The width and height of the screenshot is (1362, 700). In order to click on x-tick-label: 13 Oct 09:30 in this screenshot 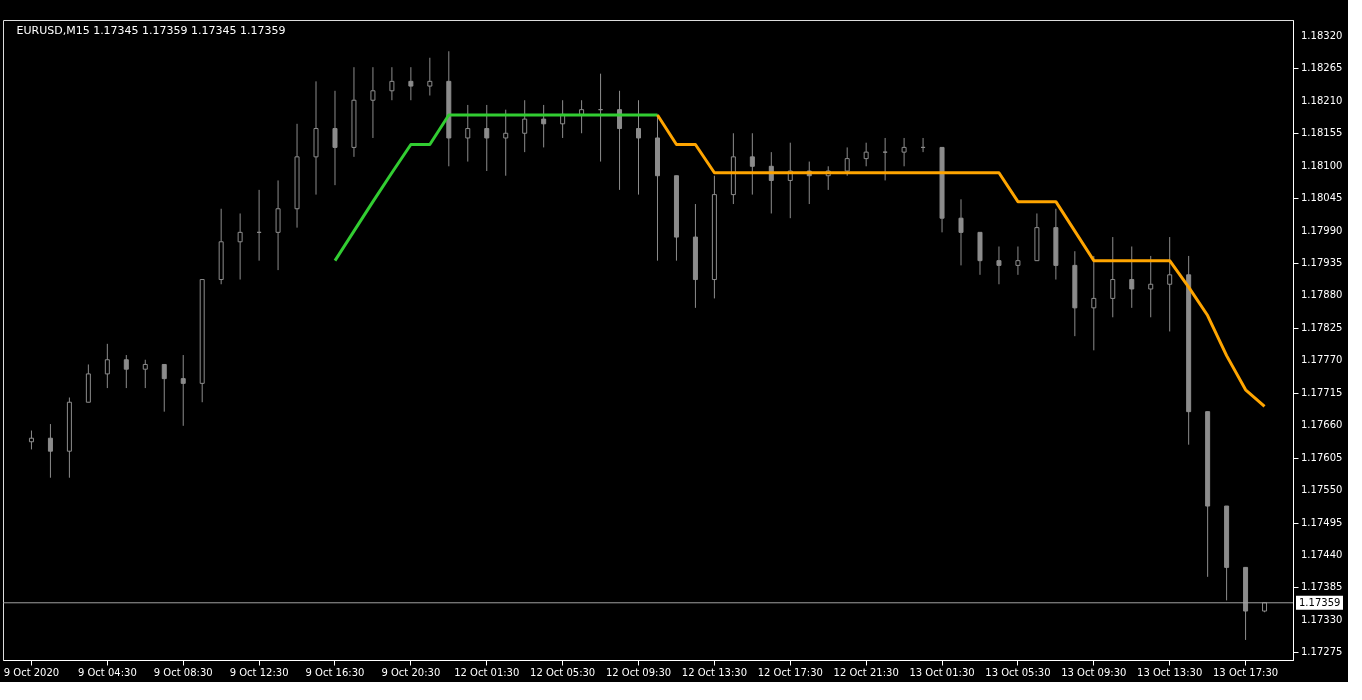, I will do `click(1094, 672)`.